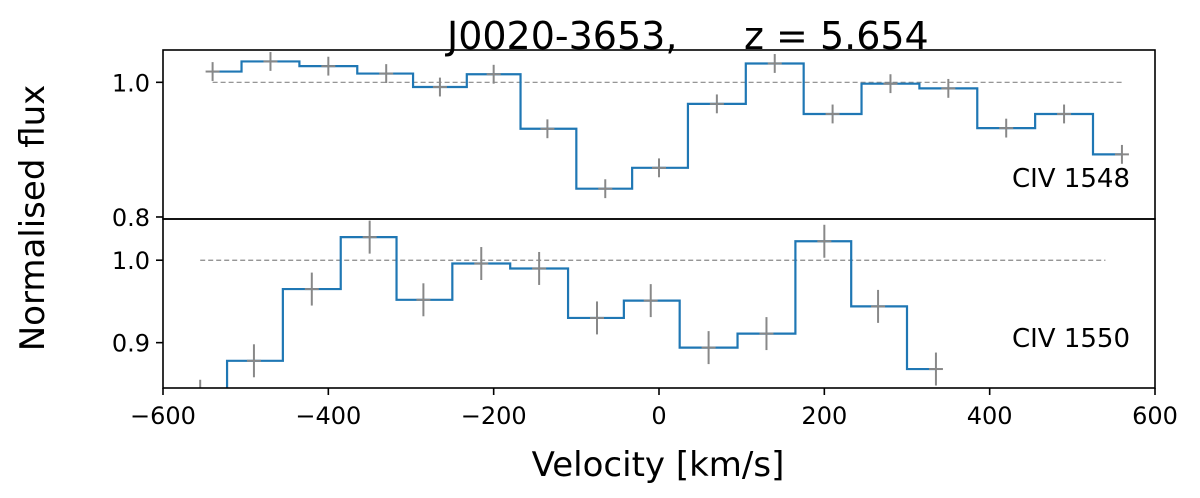  What do you see at coordinates (494, 416) in the screenshot?
I see `x-tick-label: −200` at bounding box center [494, 416].